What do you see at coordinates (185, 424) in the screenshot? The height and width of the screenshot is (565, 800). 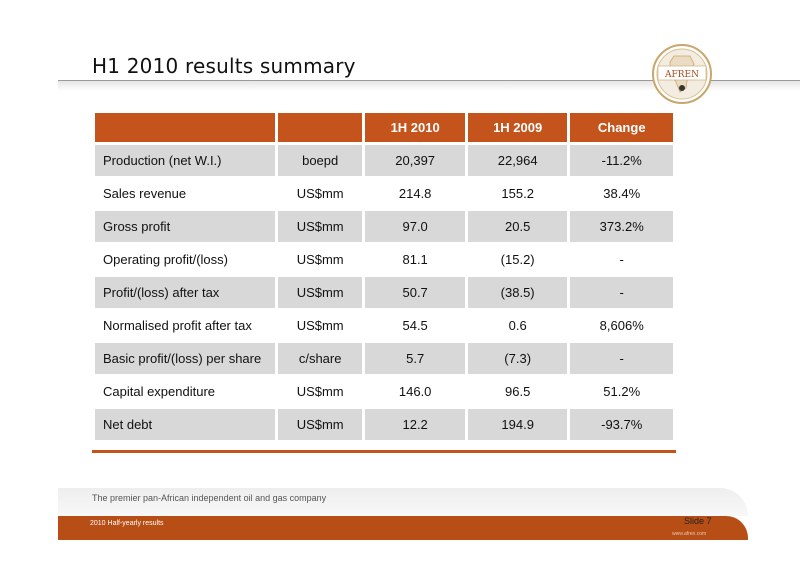 I see `row-label: Net debt` at bounding box center [185, 424].